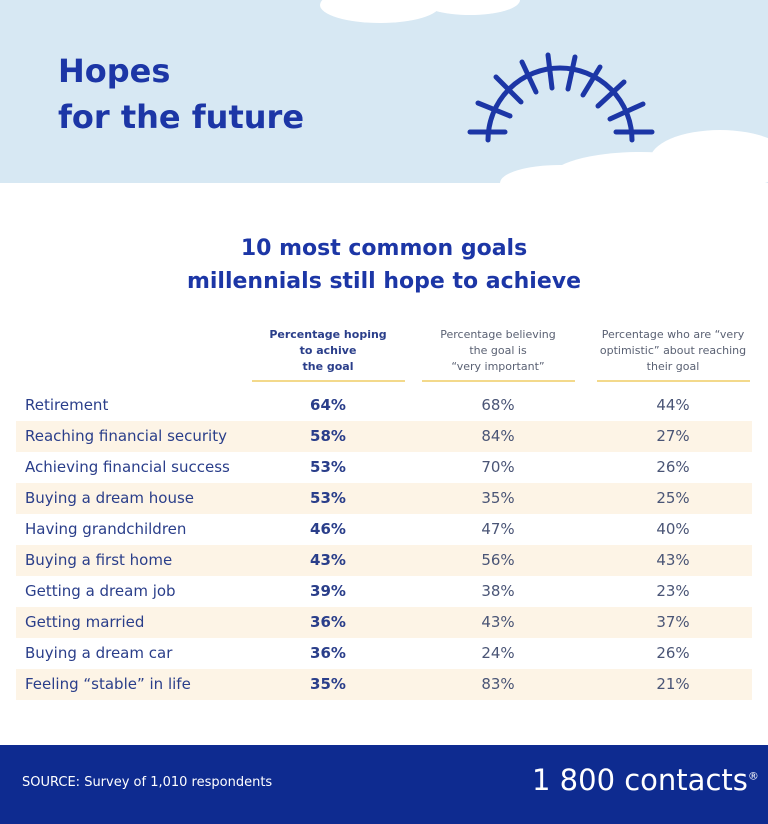 The height and width of the screenshot is (824, 768). Describe the element at coordinates (498, 591) in the screenshot. I see `cell-value: 38%` at that location.